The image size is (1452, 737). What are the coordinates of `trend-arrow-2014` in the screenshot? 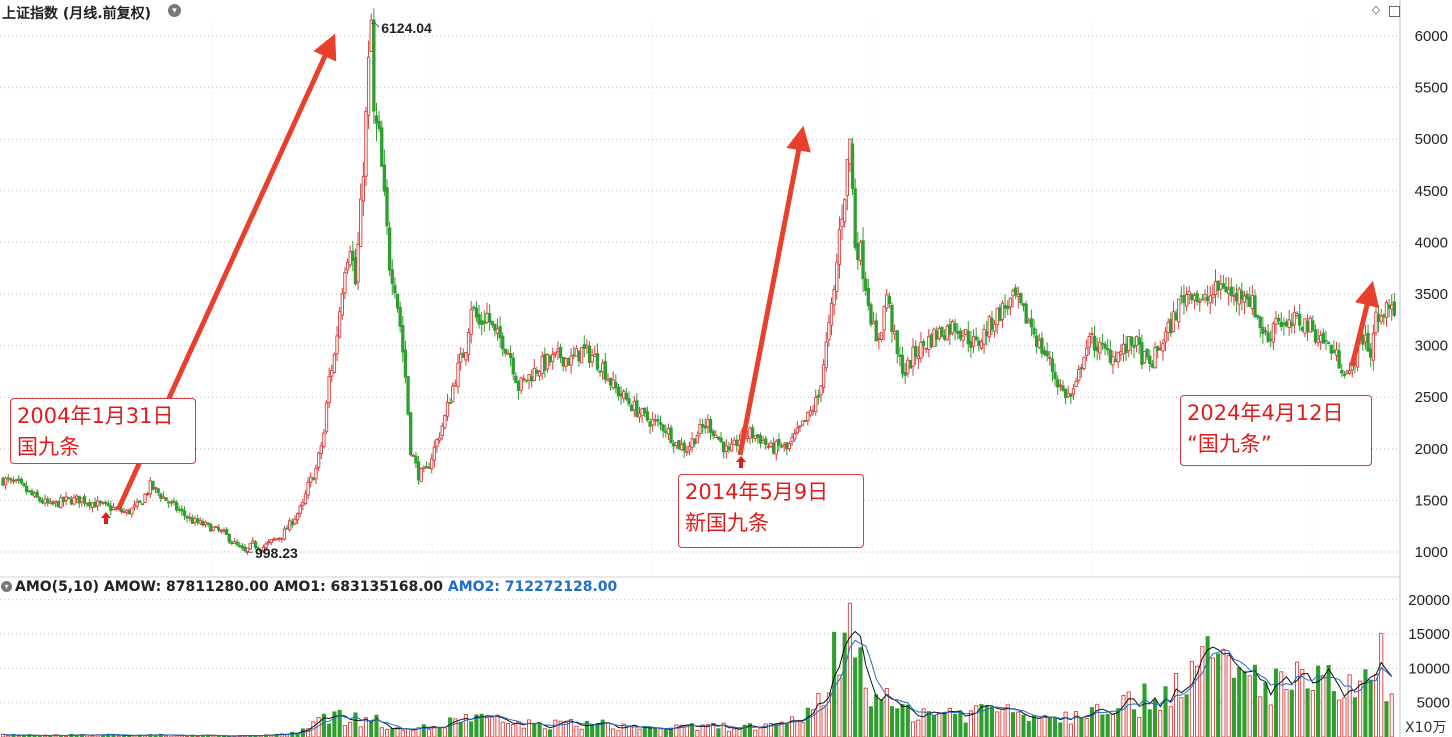 It's located at (774, 290).